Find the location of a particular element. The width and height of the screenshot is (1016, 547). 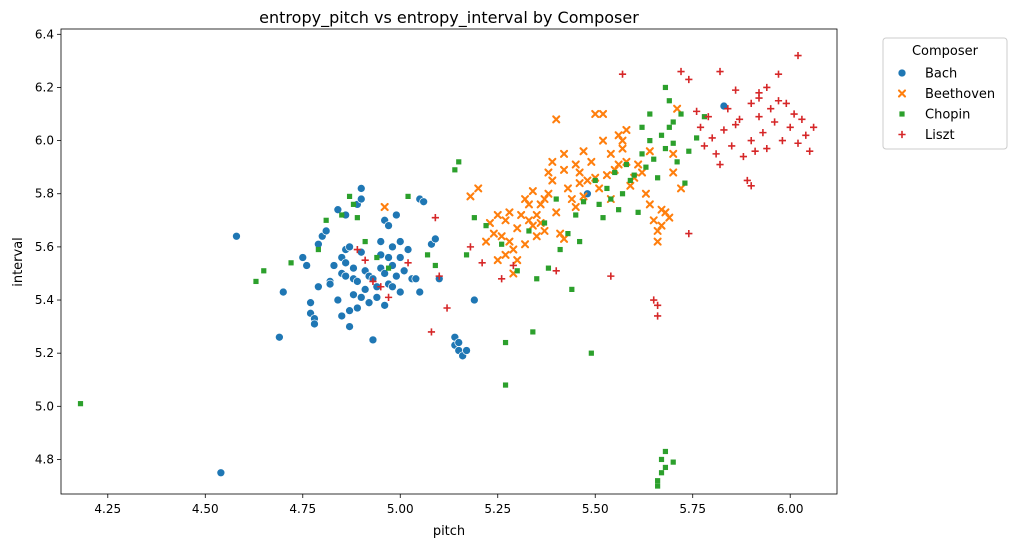

y-tick-label: 4.8 is located at coordinates (44, 459).